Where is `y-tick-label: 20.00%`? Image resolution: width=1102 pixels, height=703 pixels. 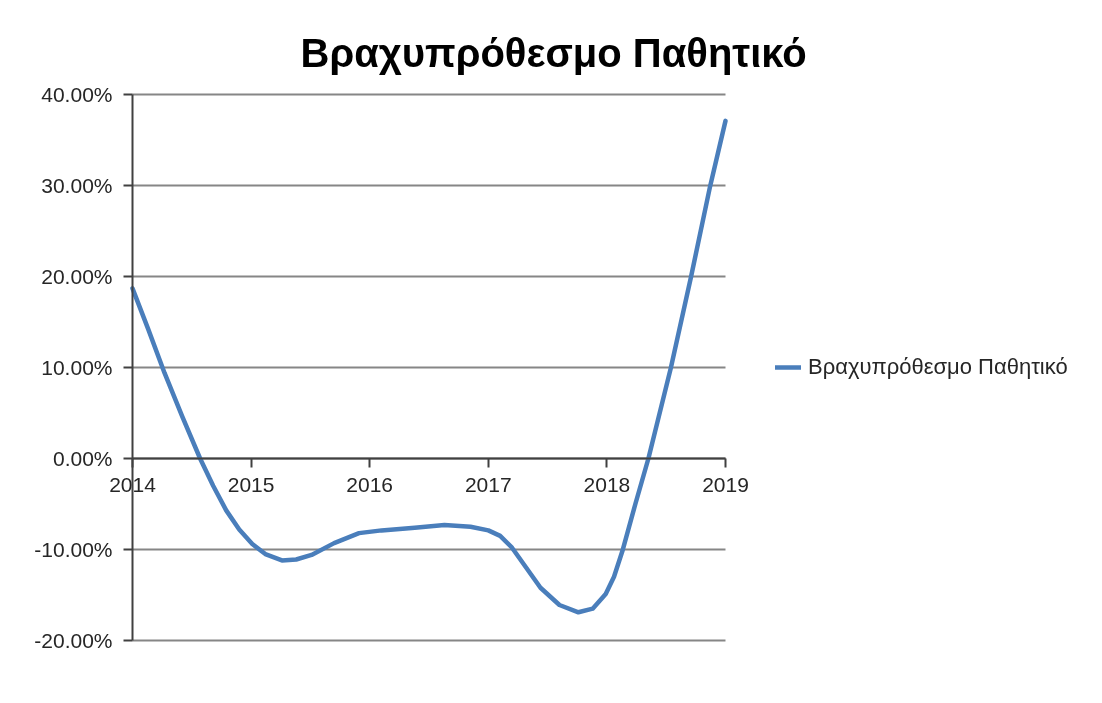 y-tick-label: 20.00% is located at coordinates (77, 276).